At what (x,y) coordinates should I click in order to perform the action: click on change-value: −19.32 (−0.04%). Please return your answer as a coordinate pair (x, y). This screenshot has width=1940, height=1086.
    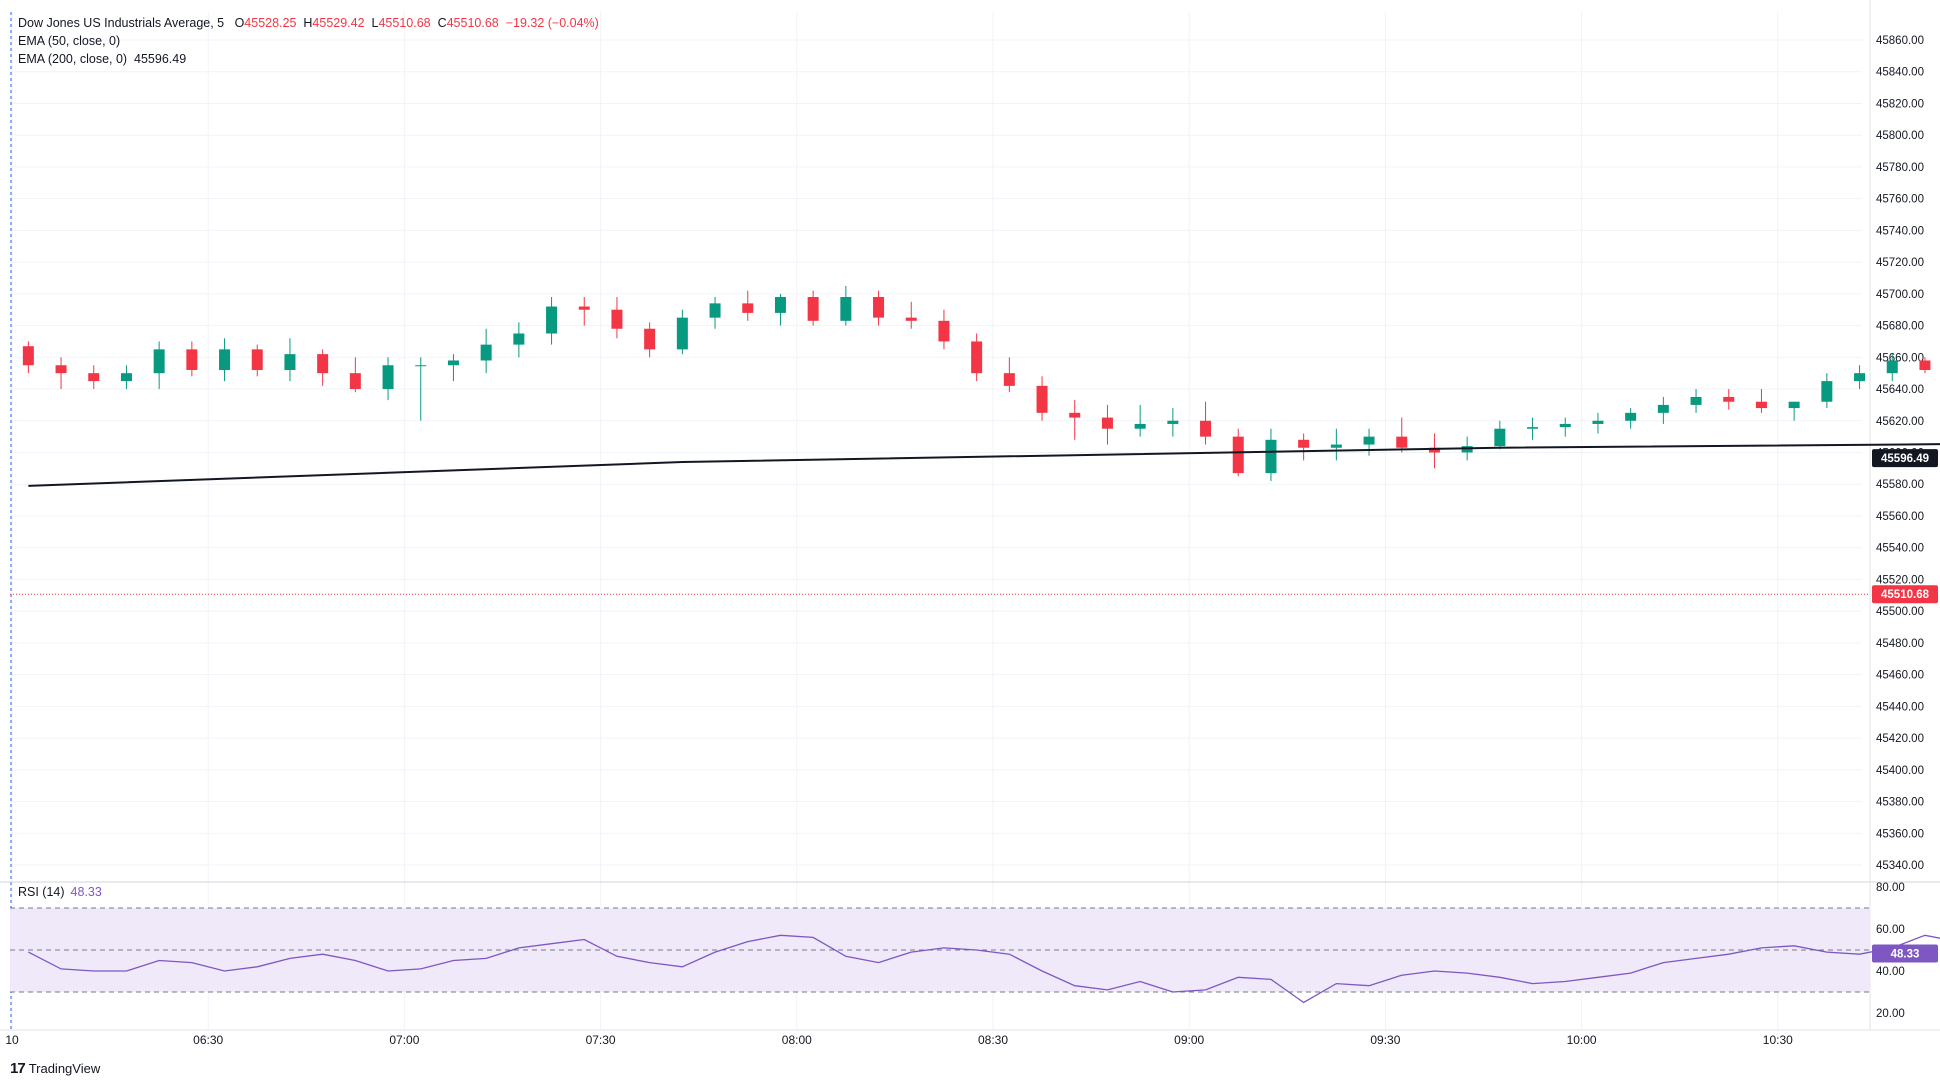
    Looking at the image, I should click on (552, 23).